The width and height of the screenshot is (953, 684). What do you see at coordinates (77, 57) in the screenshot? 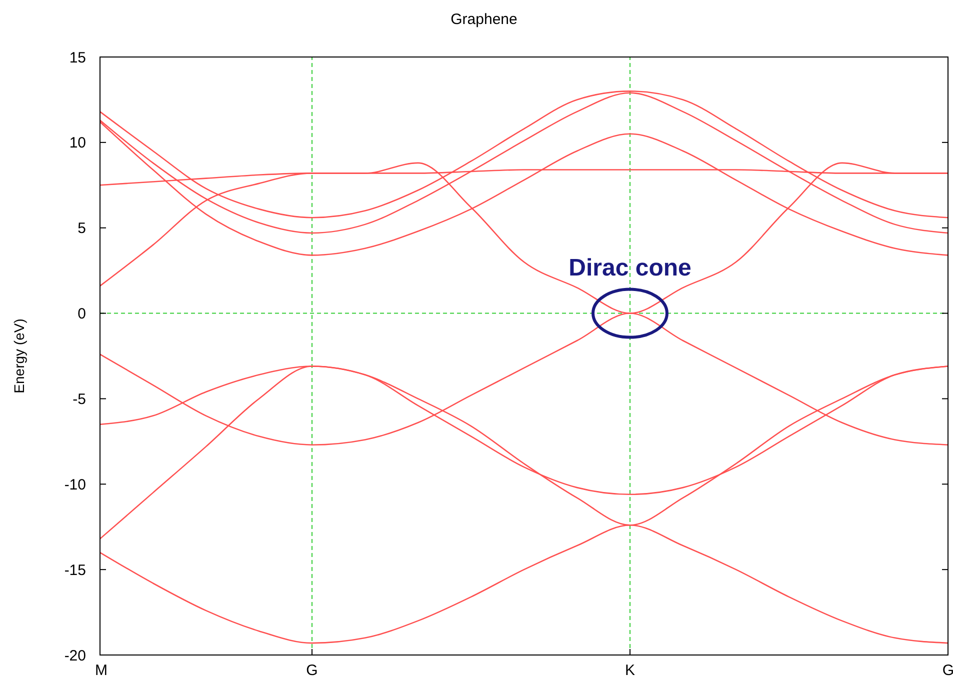
I see `y-tick-label: 15` at bounding box center [77, 57].